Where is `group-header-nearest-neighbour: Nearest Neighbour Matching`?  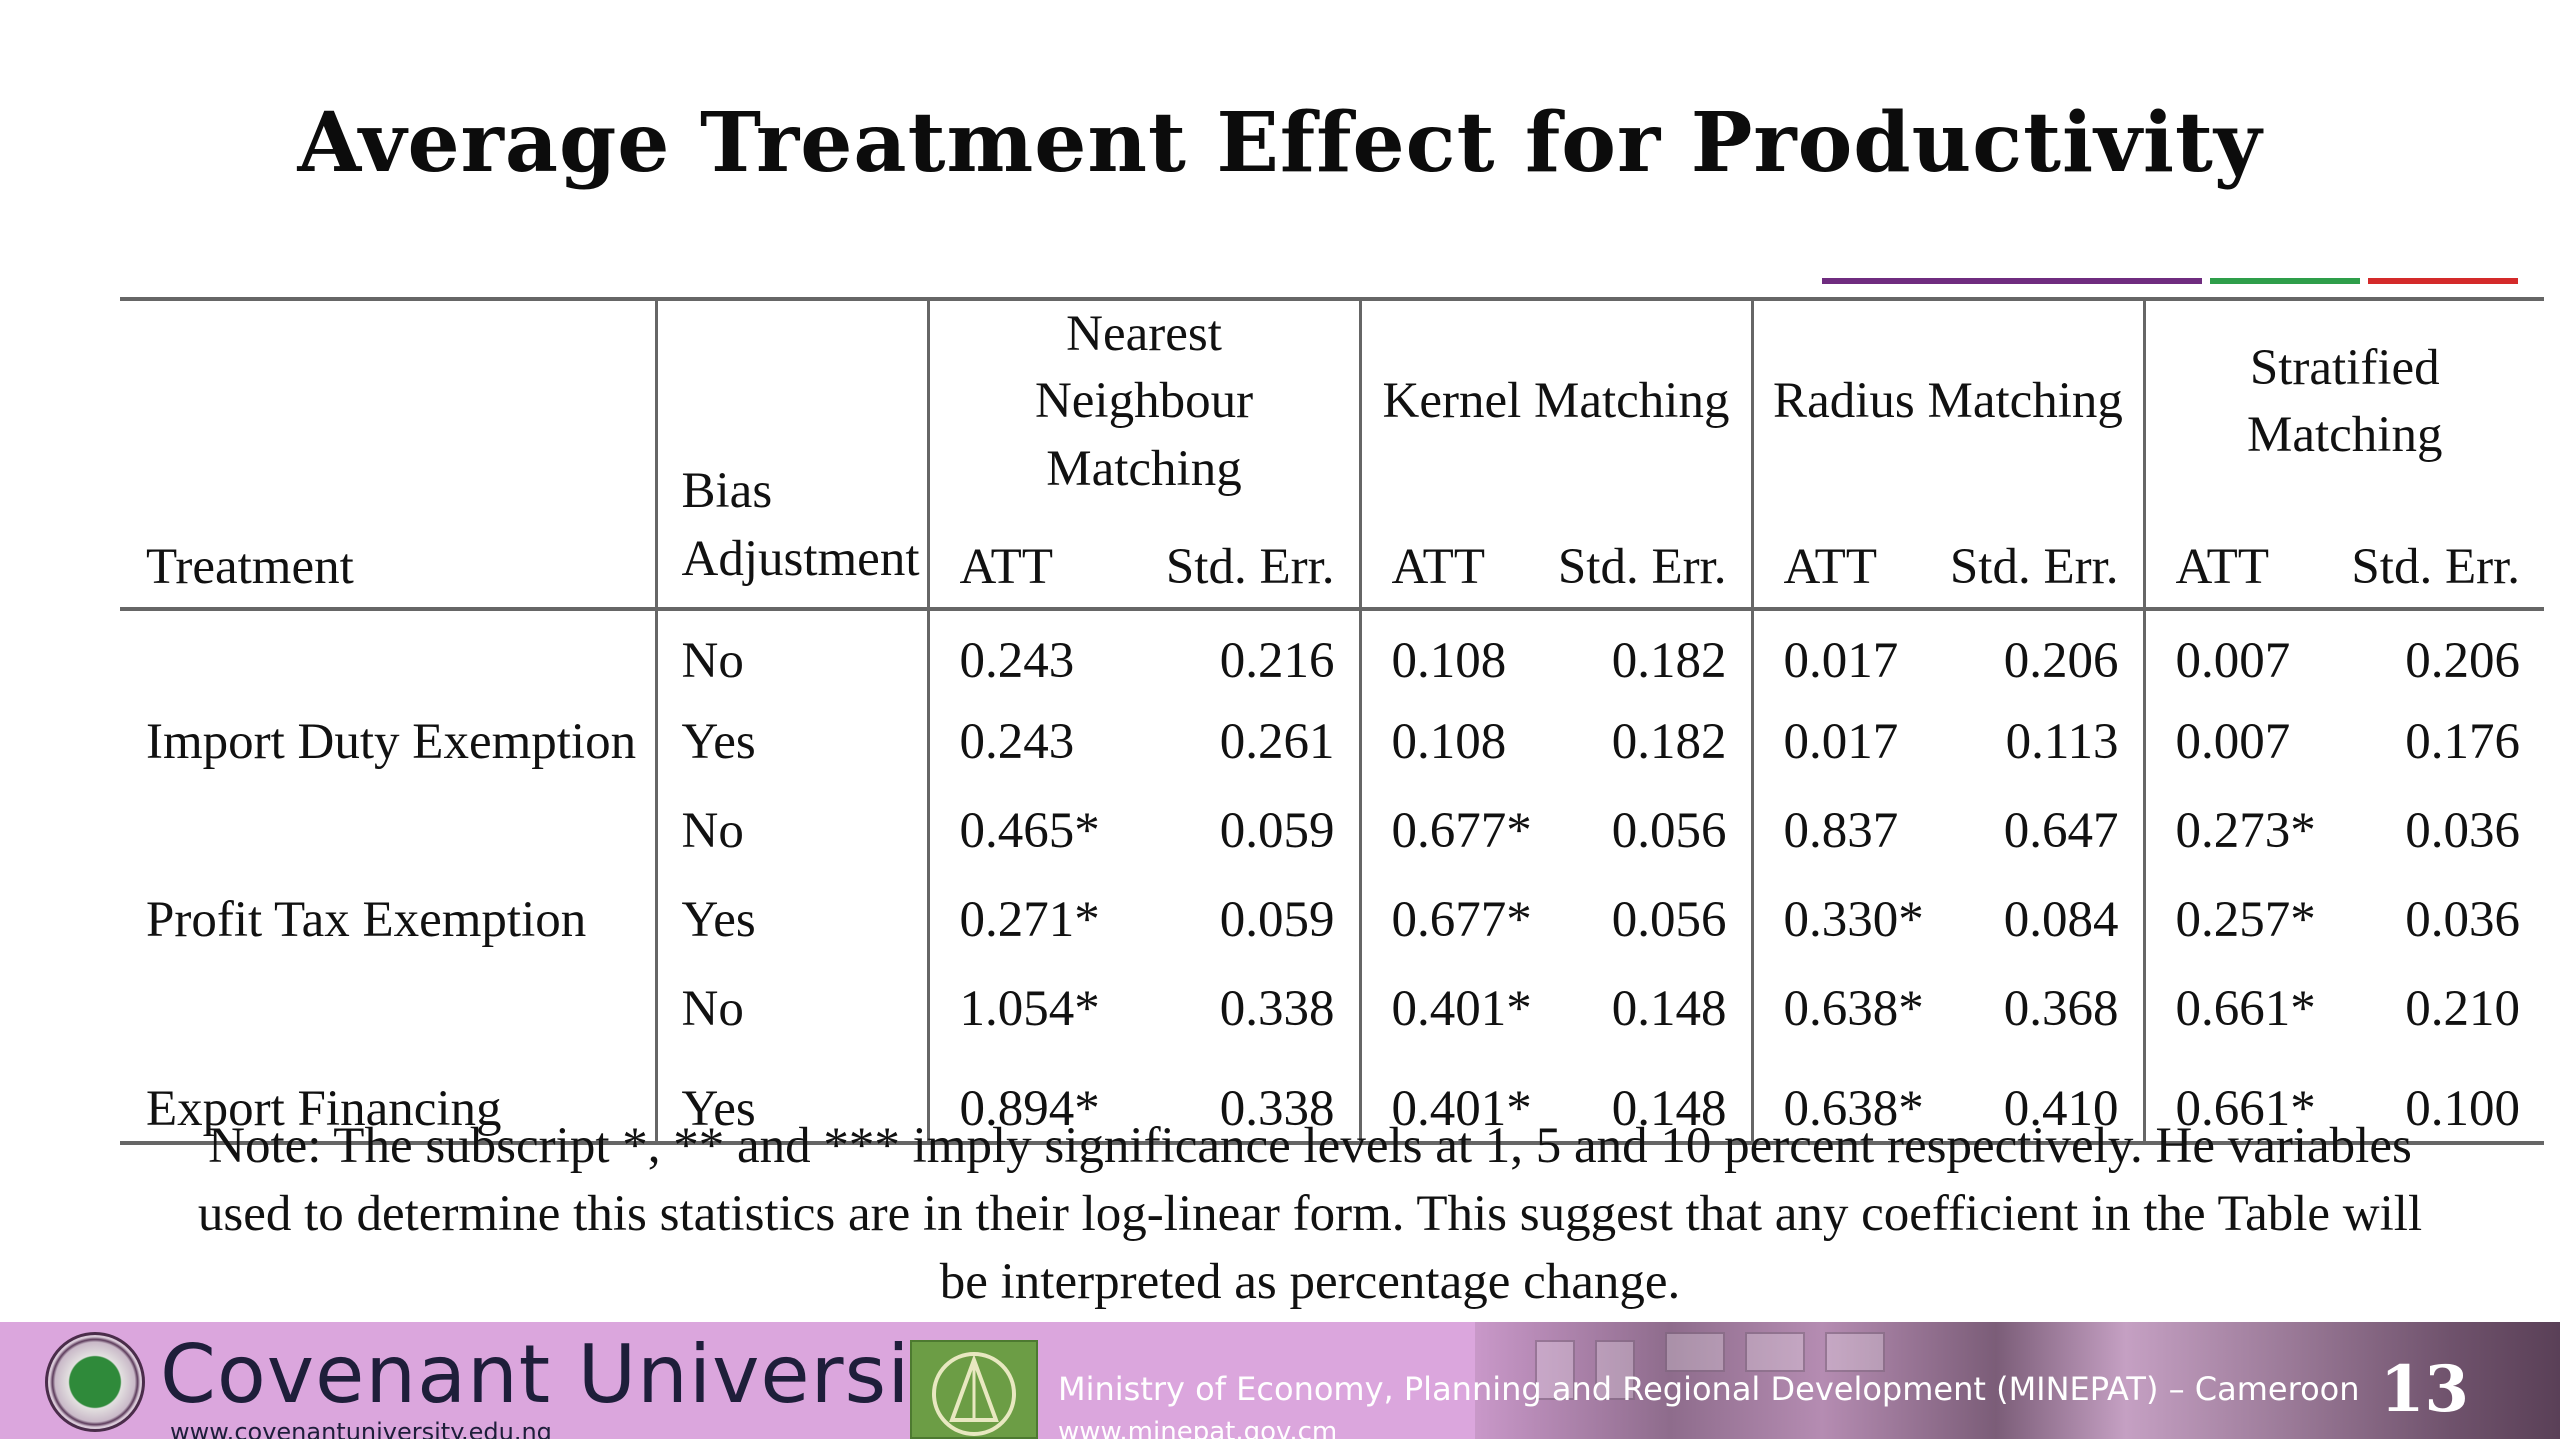
group-header-nearest-neighbour: Nearest Neighbour Matching is located at coordinates (1145, 400).